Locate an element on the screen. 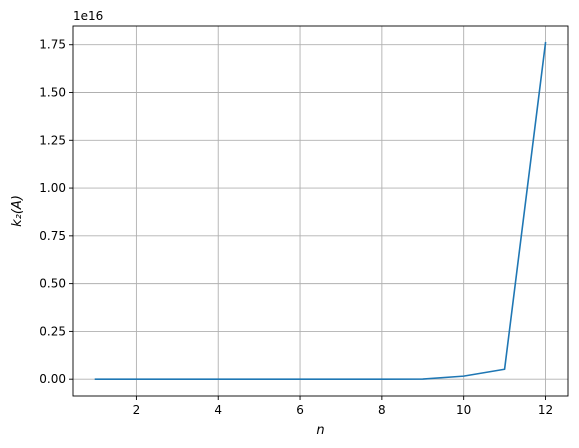  y-tick-label: 1.50 is located at coordinates (52, 93).